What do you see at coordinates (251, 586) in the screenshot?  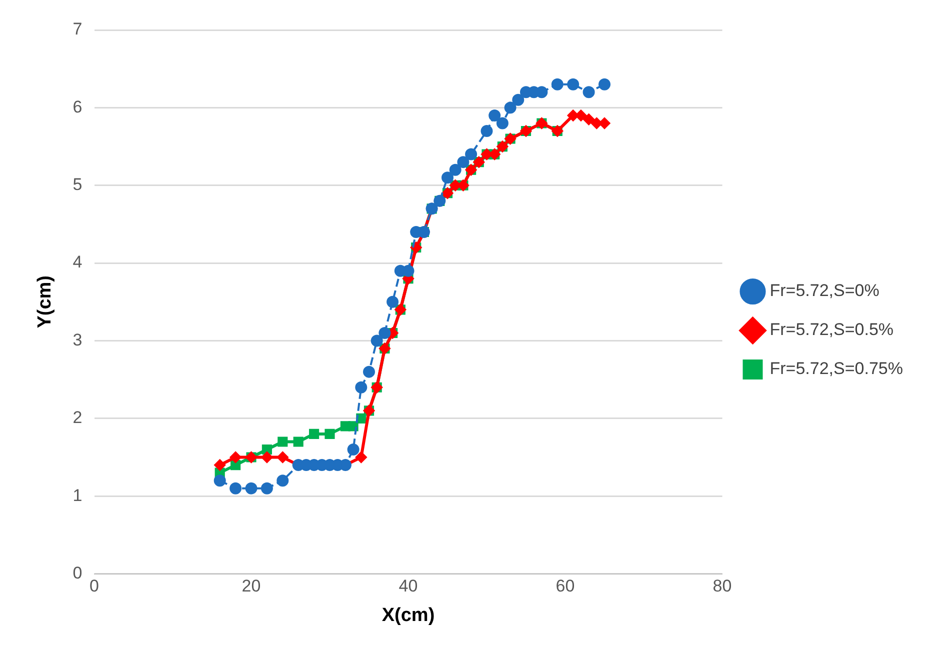 I see `x-tick-label: 20` at bounding box center [251, 586].